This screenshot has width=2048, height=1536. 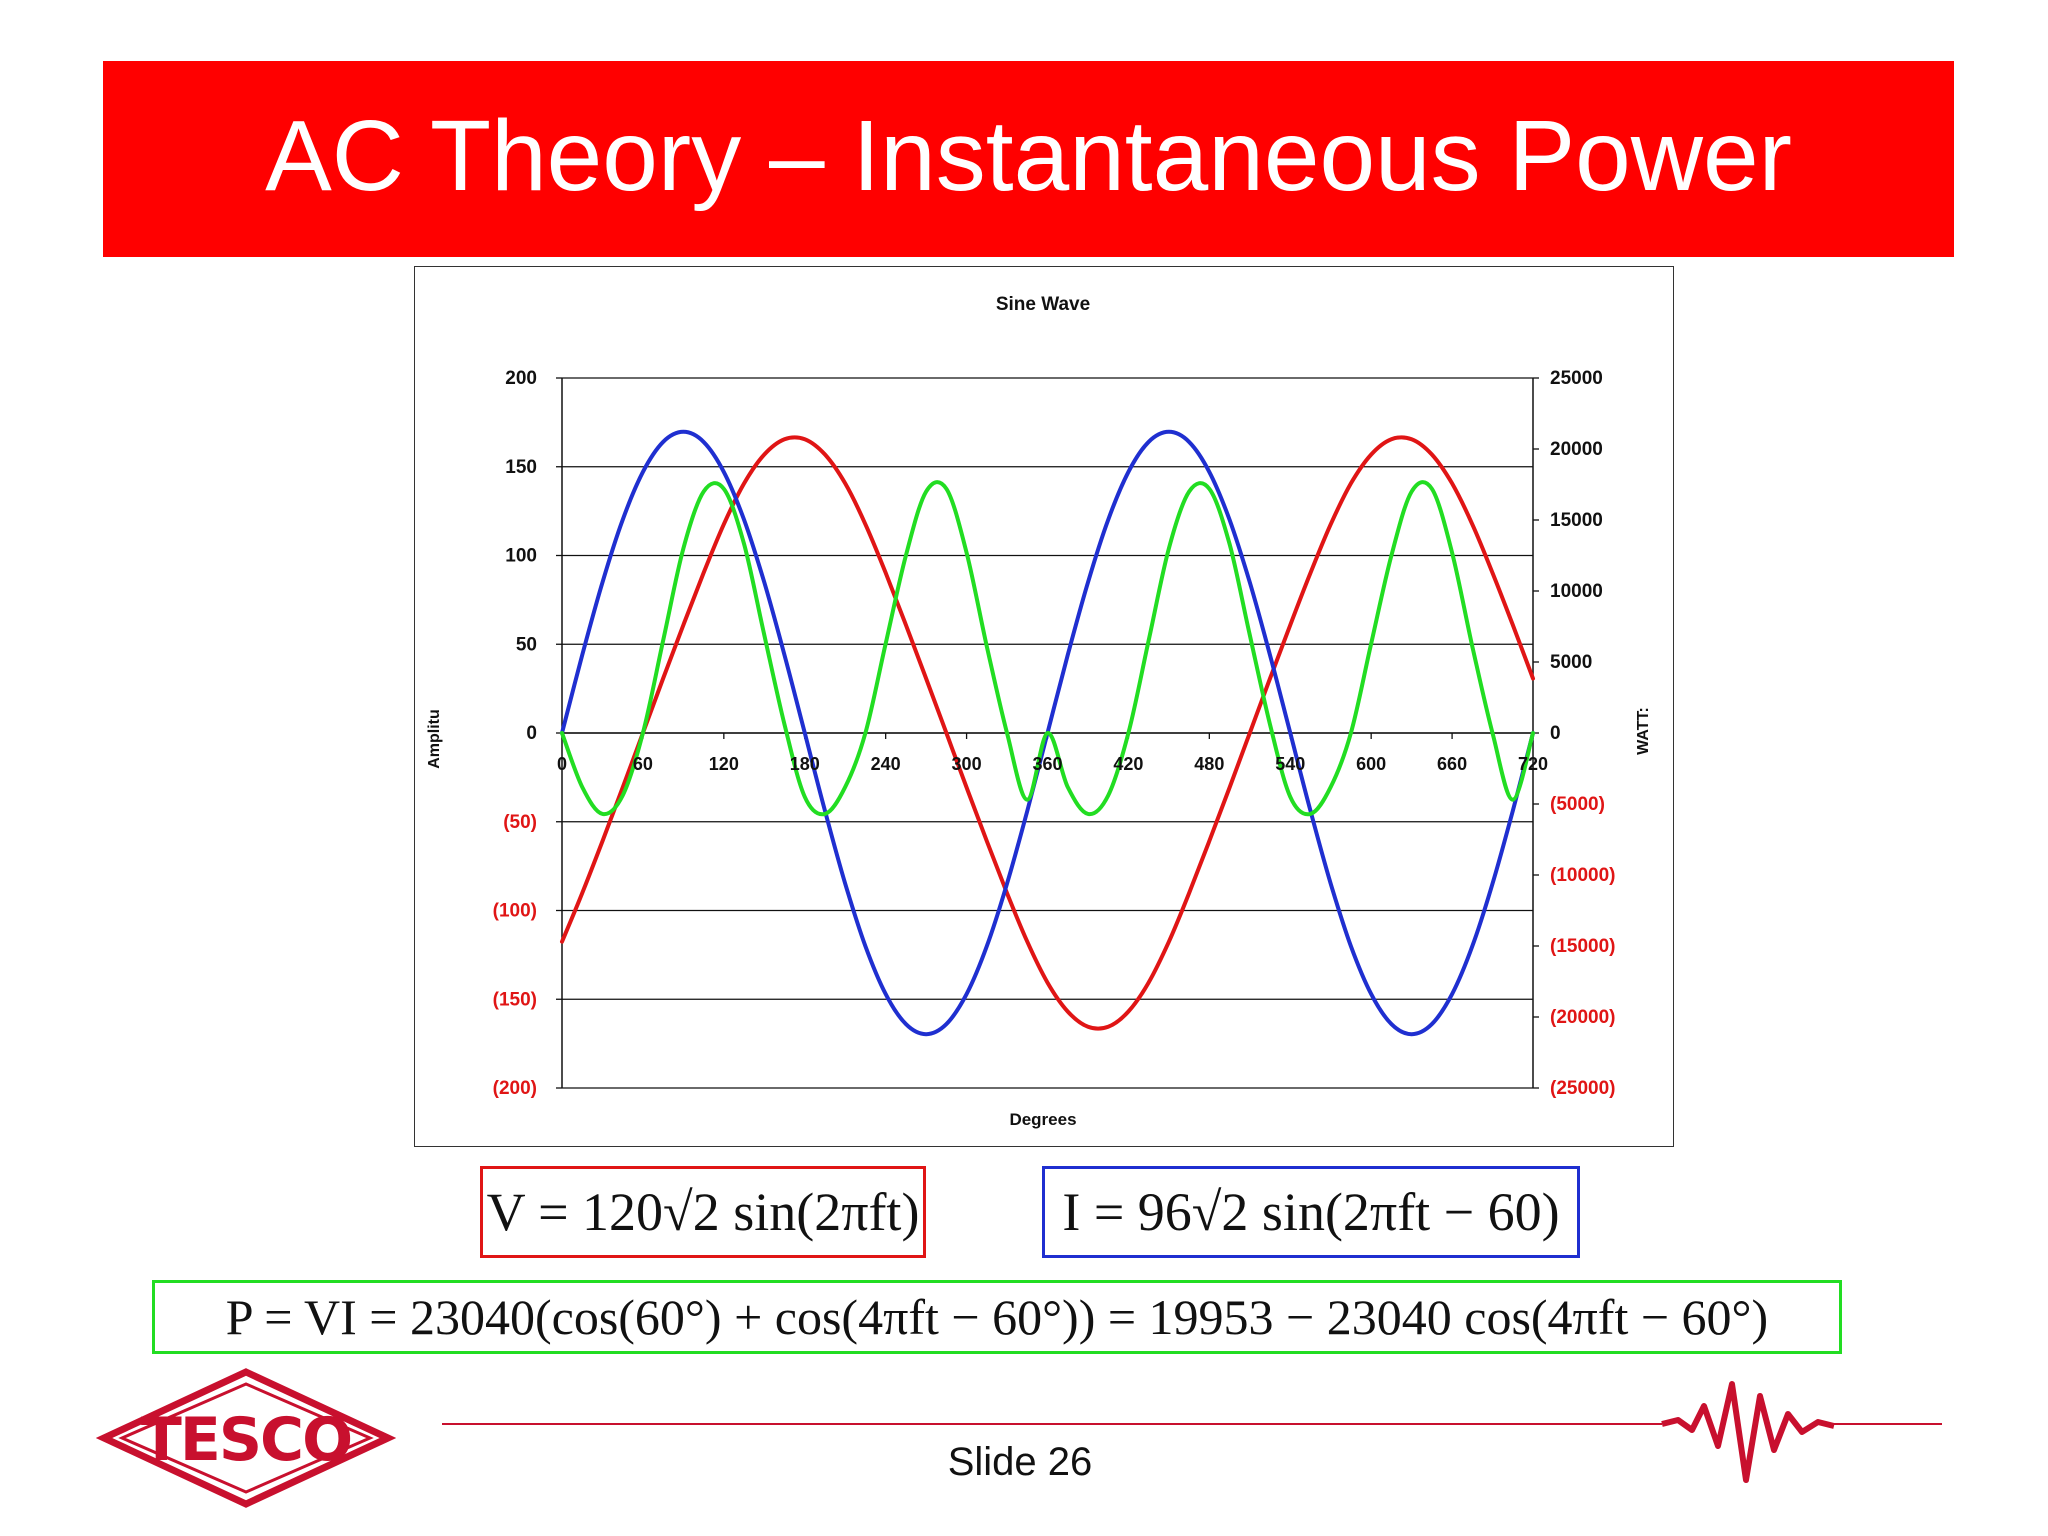 What do you see at coordinates (1576, 520) in the screenshot?
I see `y2-tick-label: 15000` at bounding box center [1576, 520].